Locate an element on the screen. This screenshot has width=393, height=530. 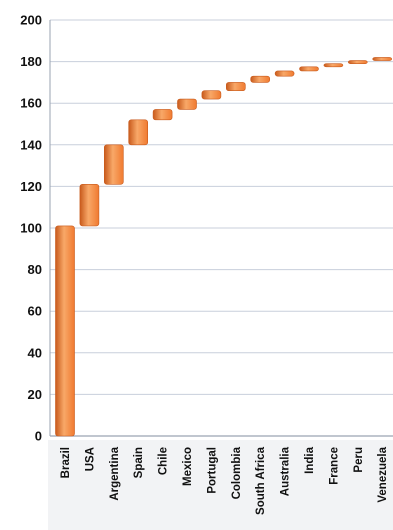
y-axis-tick-labels: 0 20 40 60 80 100 120 140 160 180 200 is located at coordinates (31, 228).